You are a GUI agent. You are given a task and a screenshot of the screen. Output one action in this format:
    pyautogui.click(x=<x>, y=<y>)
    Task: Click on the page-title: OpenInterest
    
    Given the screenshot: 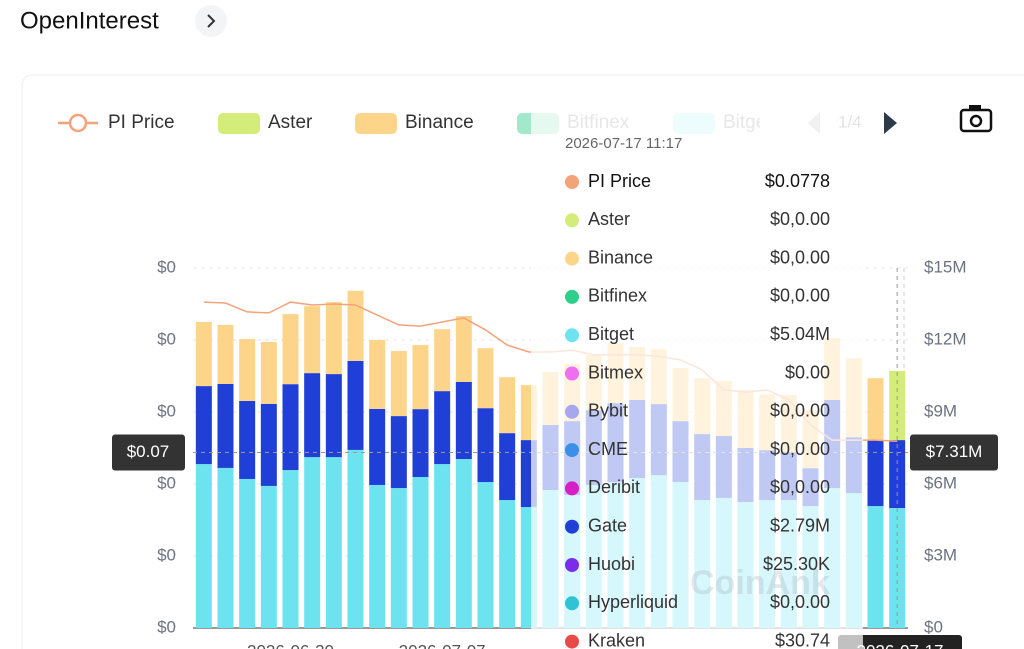 What is the action you would take?
    pyautogui.click(x=89, y=20)
    